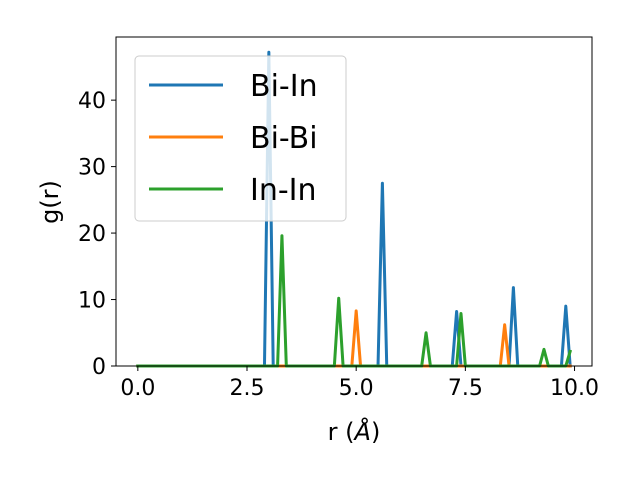 The width and height of the screenshot is (640, 480). I want to click on x-tick-label: 0.0, so click(137, 388).